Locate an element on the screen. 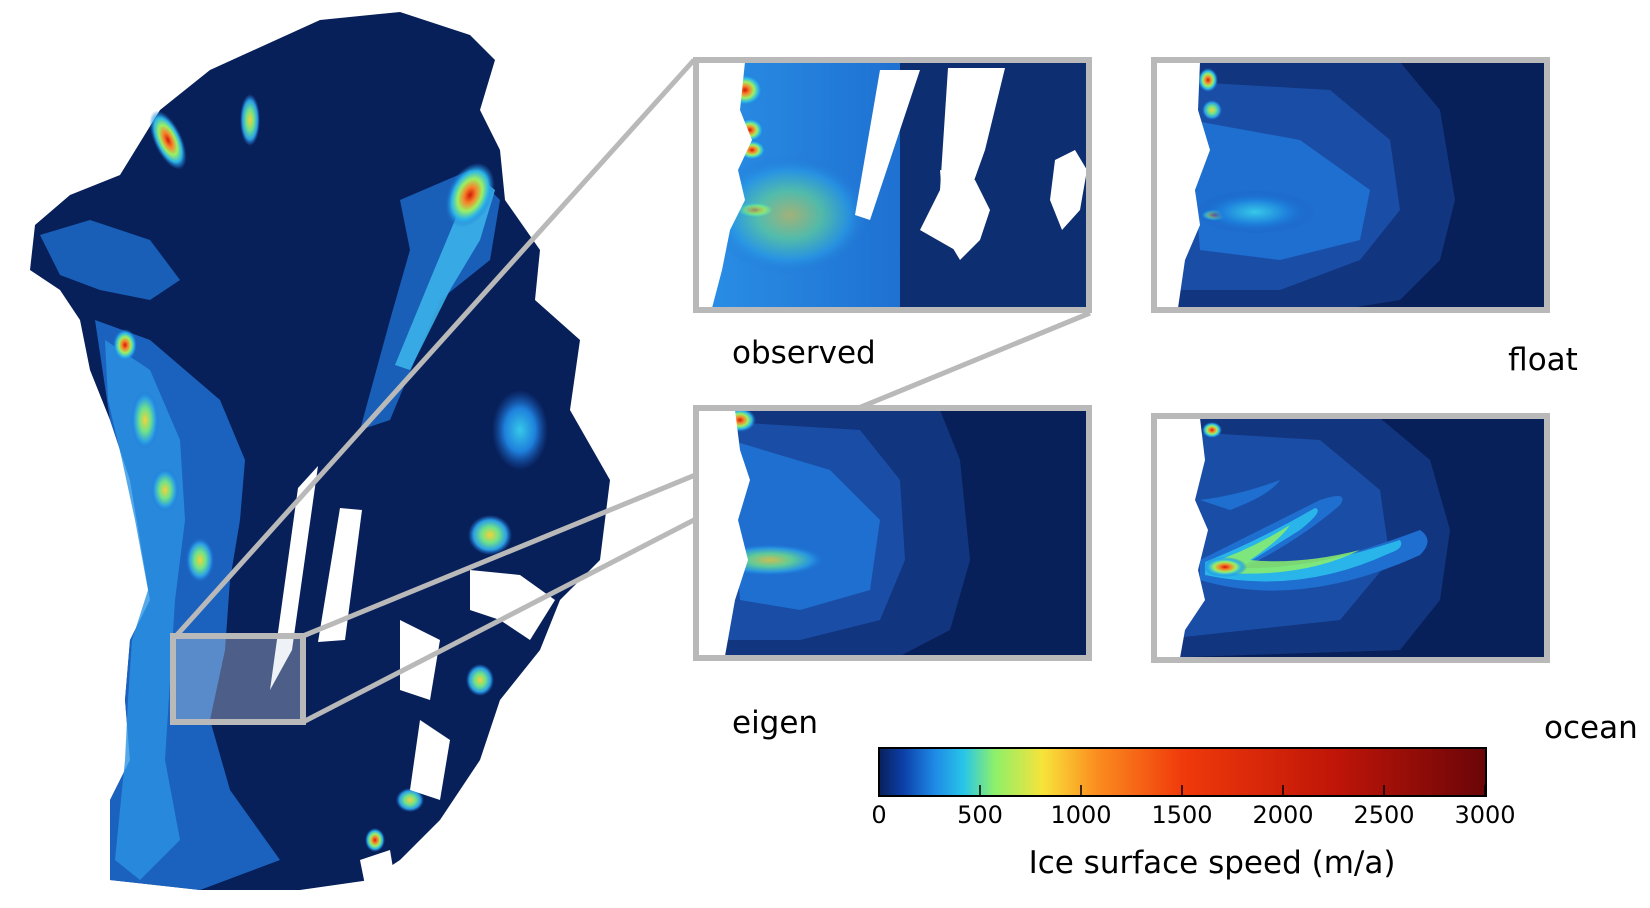 This screenshot has width=1650, height=908. colorbar-ticks is located at coordinates (1182, 790).